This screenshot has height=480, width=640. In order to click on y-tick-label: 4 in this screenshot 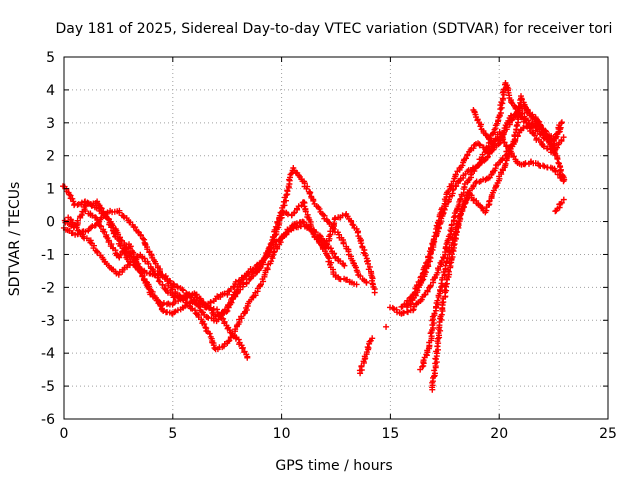, I will do `click(50, 91)`.